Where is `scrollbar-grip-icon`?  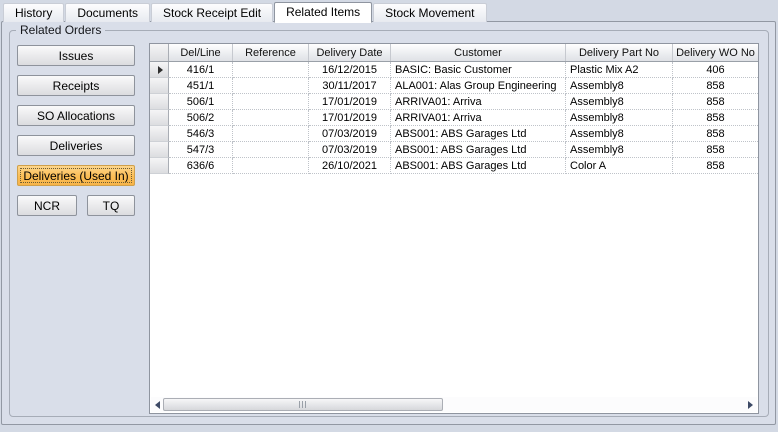 scrollbar-grip-icon is located at coordinates (303, 404).